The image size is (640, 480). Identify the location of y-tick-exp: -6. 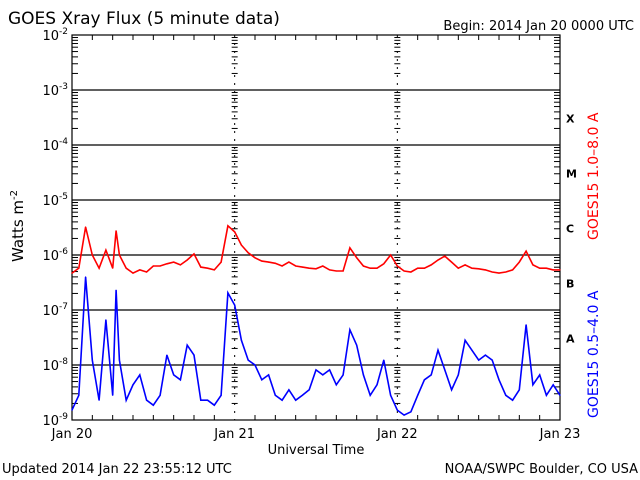
(63, 252).